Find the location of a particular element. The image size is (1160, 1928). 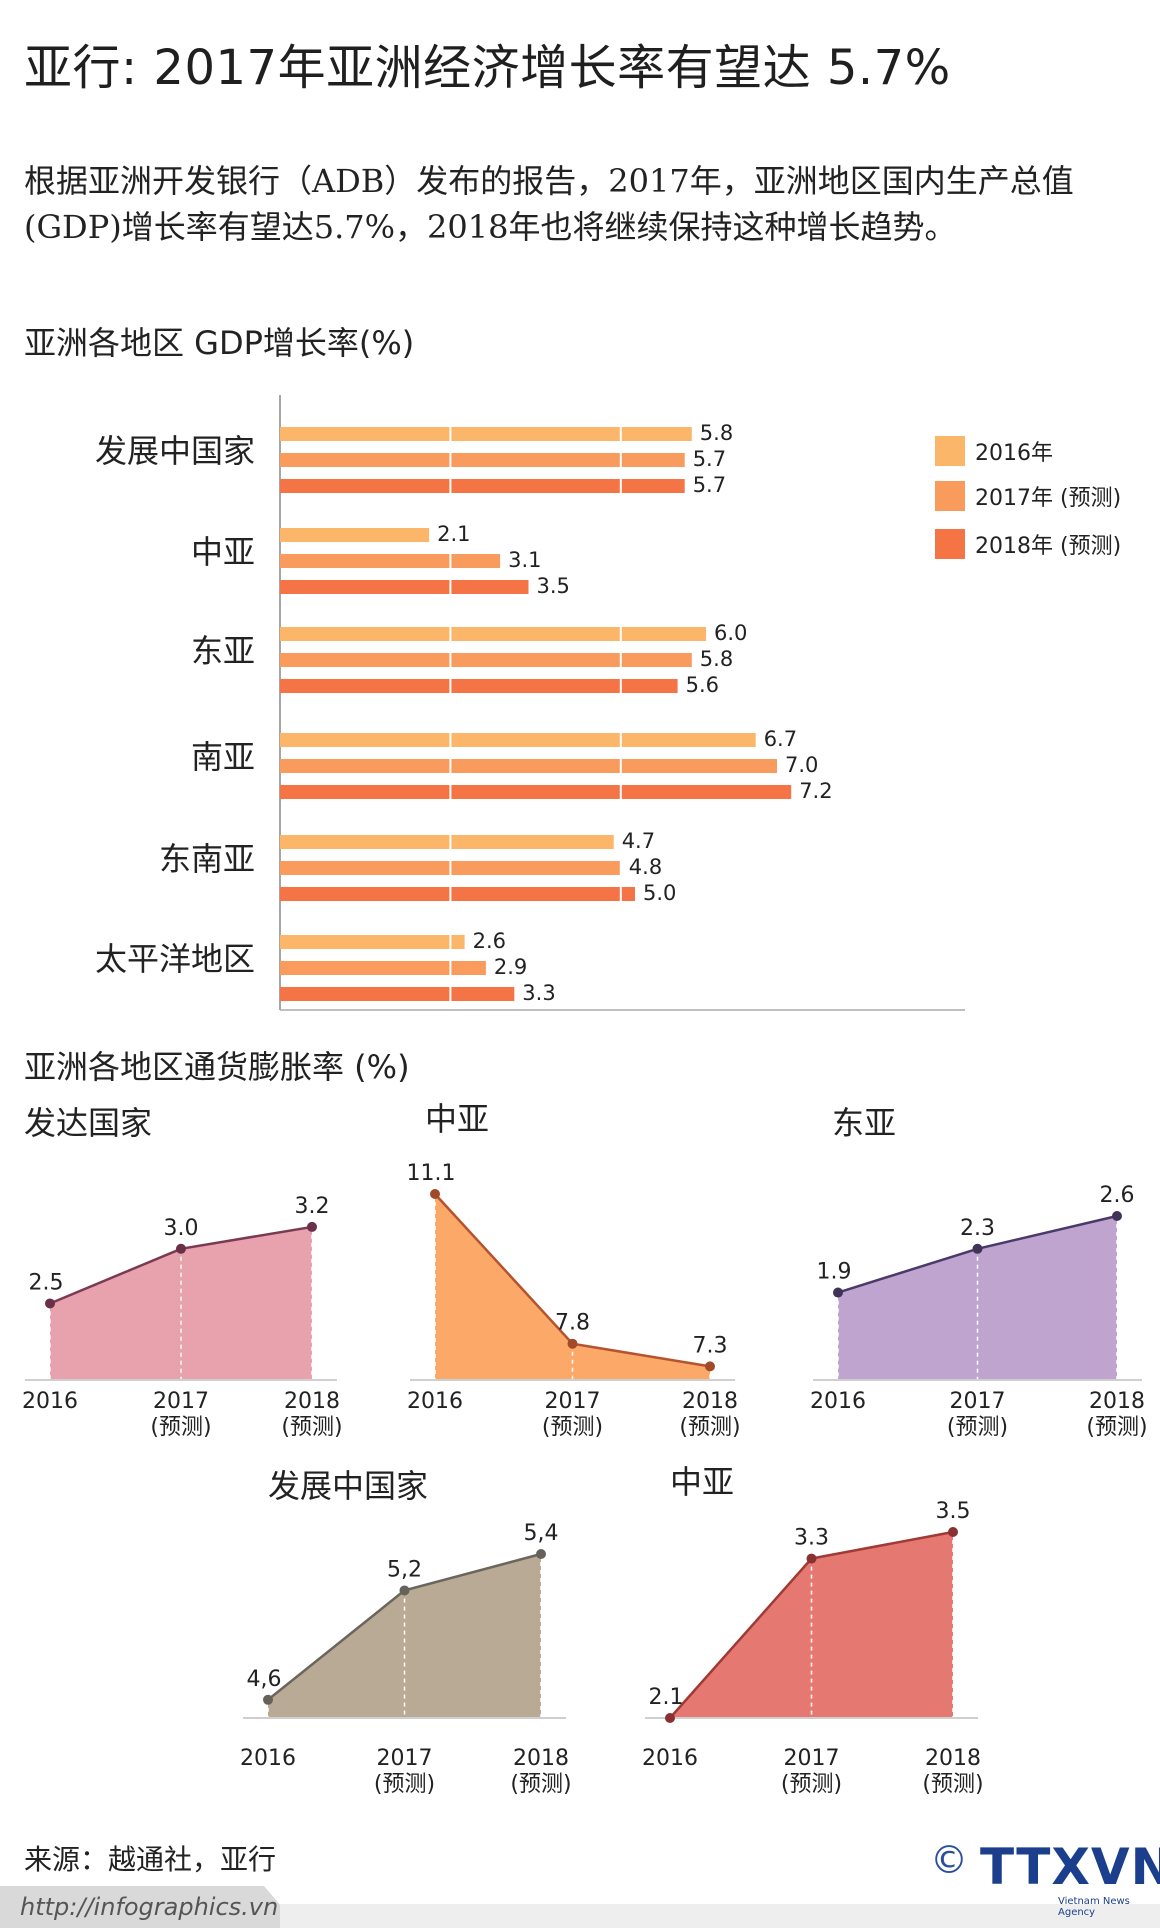

gdp-category-label: 东南亚 is located at coordinates (207, 859).